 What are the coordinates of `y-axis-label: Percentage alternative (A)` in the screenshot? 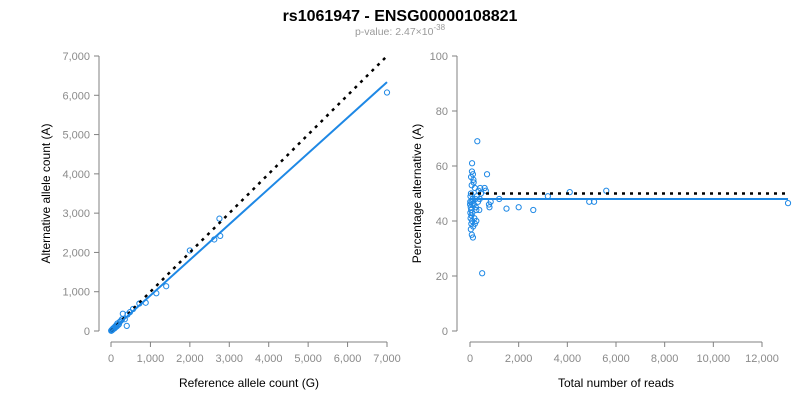 It's located at (417, 193).